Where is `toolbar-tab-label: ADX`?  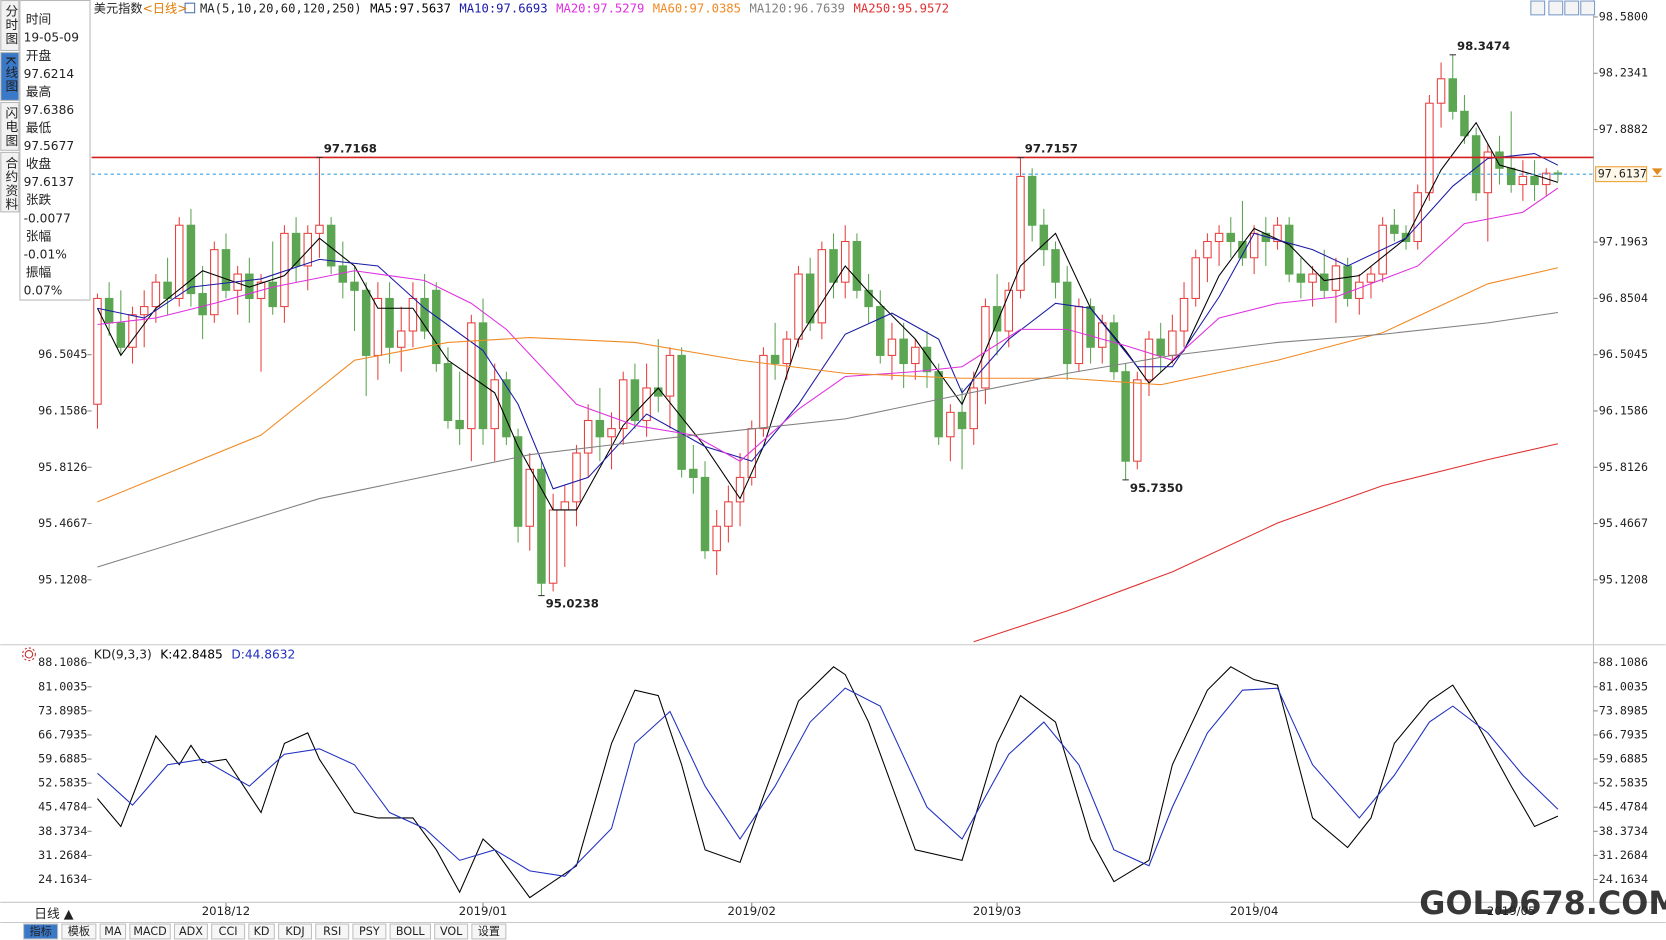 toolbar-tab-label: ADX is located at coordinates (191, 931).